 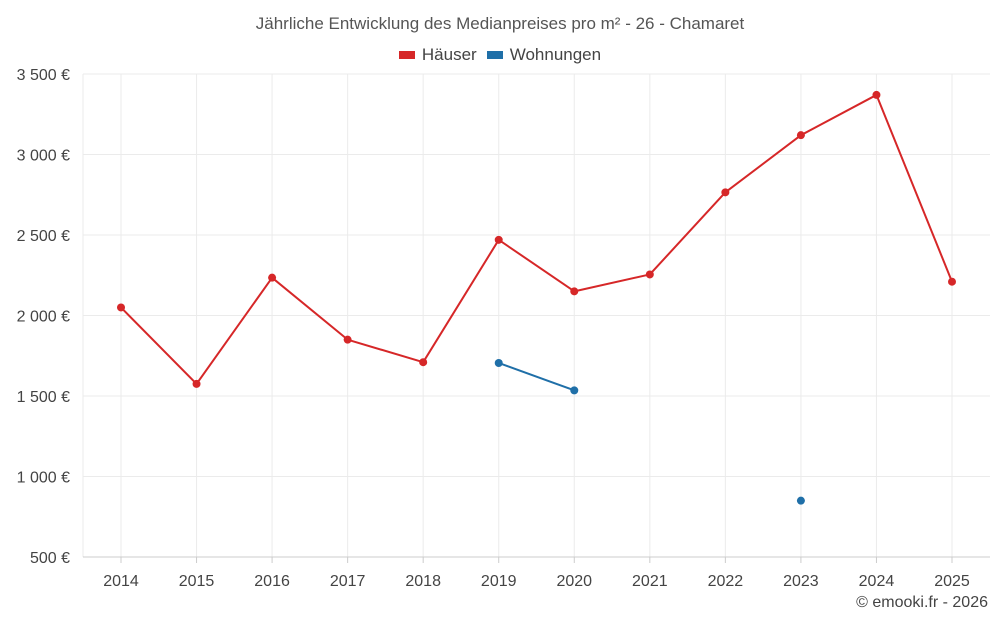 I want to click on x-tick-label: 2018, so click(x=423, y=581).